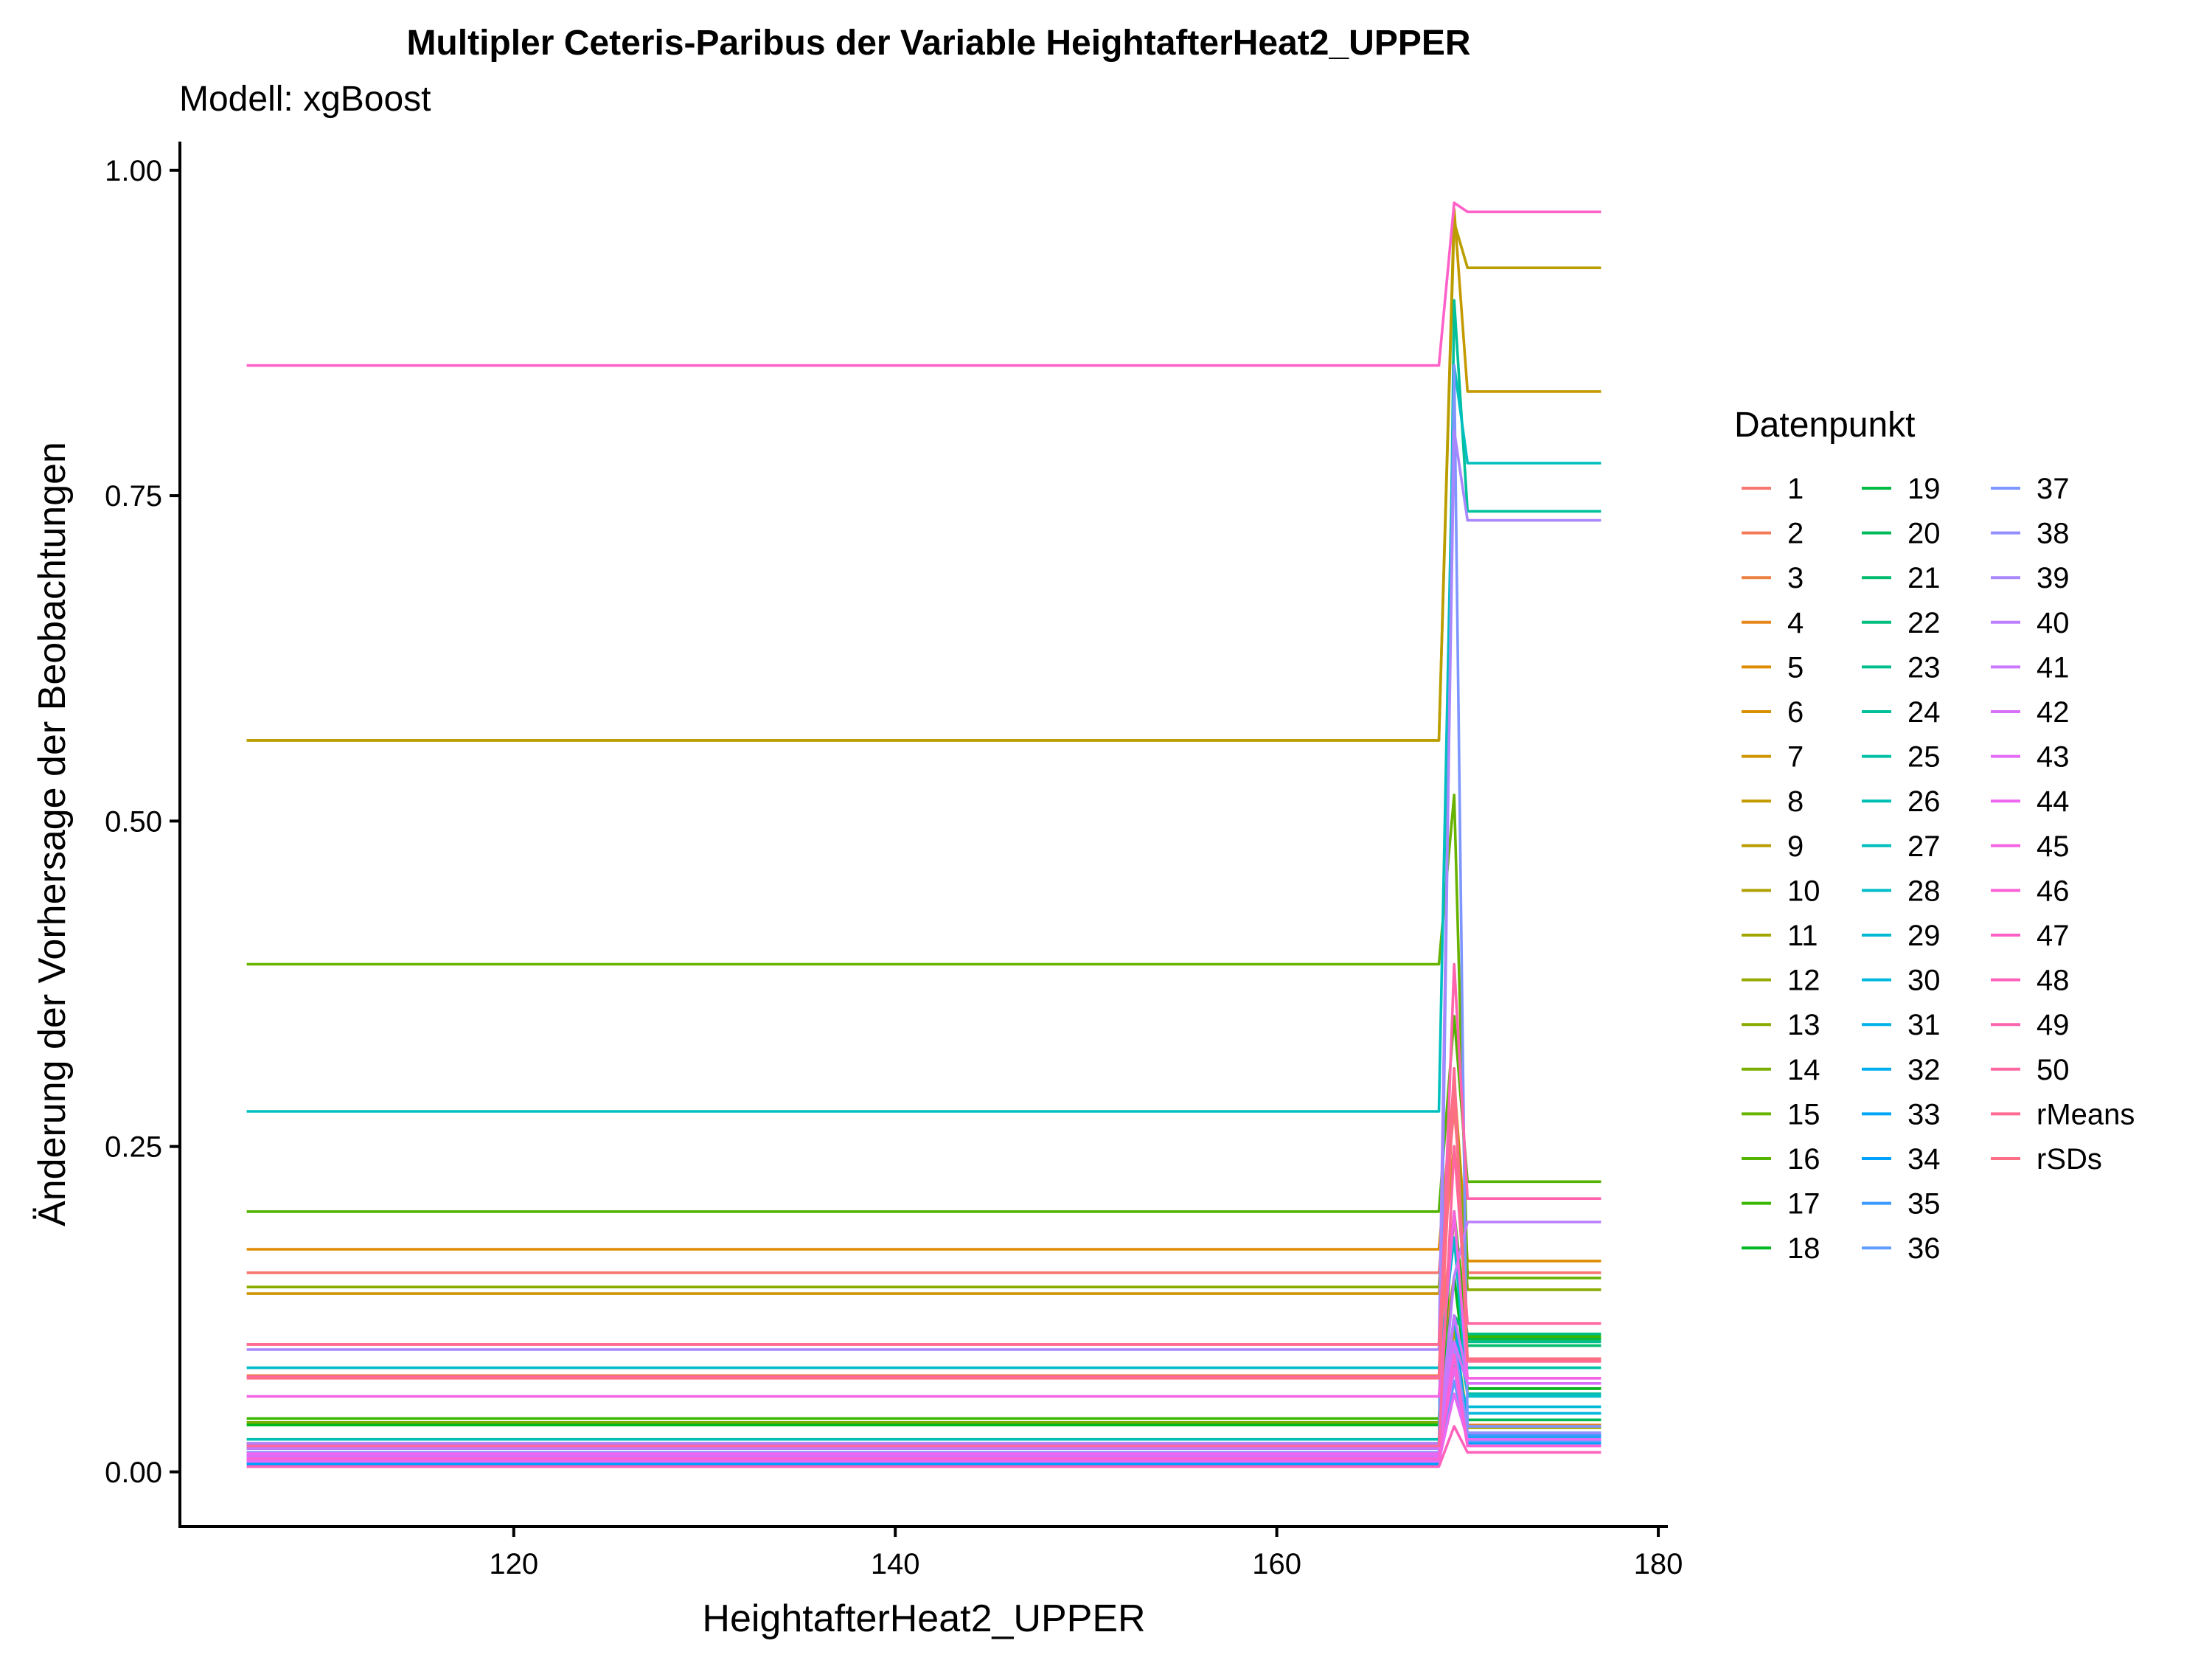  Describe the element at coordinates (1773, 801) in the screenshot. I see `legend-item-8: 8` at that location.